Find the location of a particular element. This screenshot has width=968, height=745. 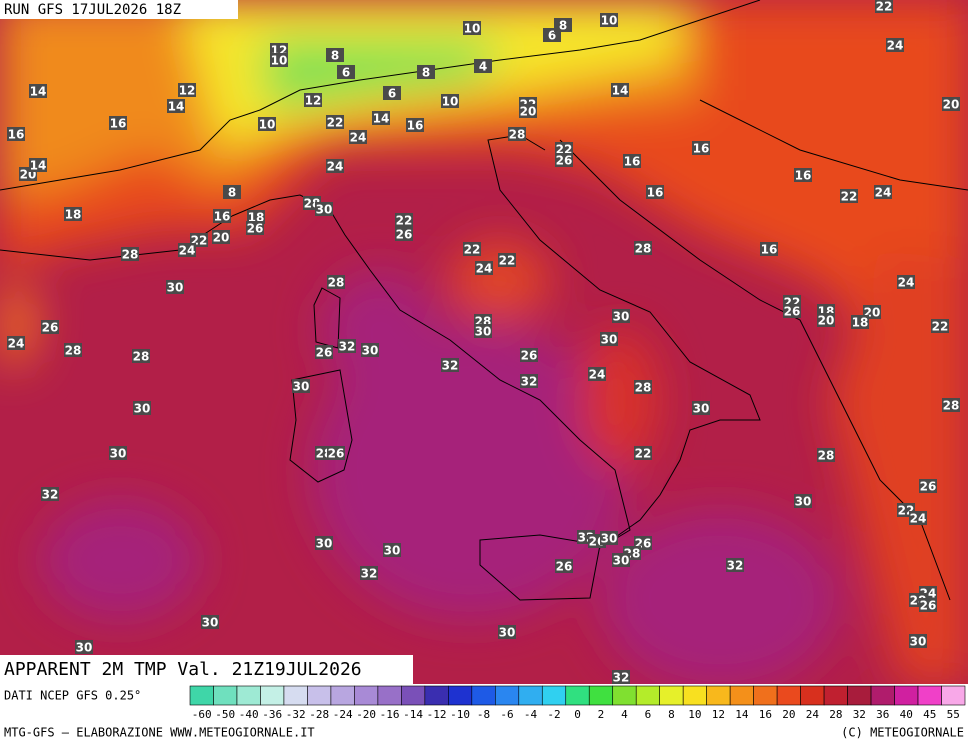

colorbar-label: -20 is located at coordinates (366, 714).